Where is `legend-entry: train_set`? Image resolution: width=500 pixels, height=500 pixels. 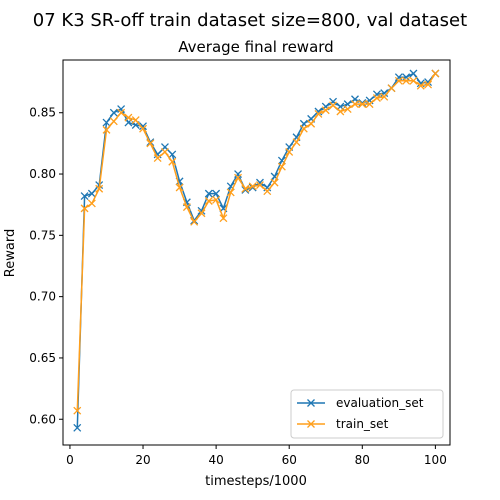 legend-entry: train_set is located at coordinates (343, 424).